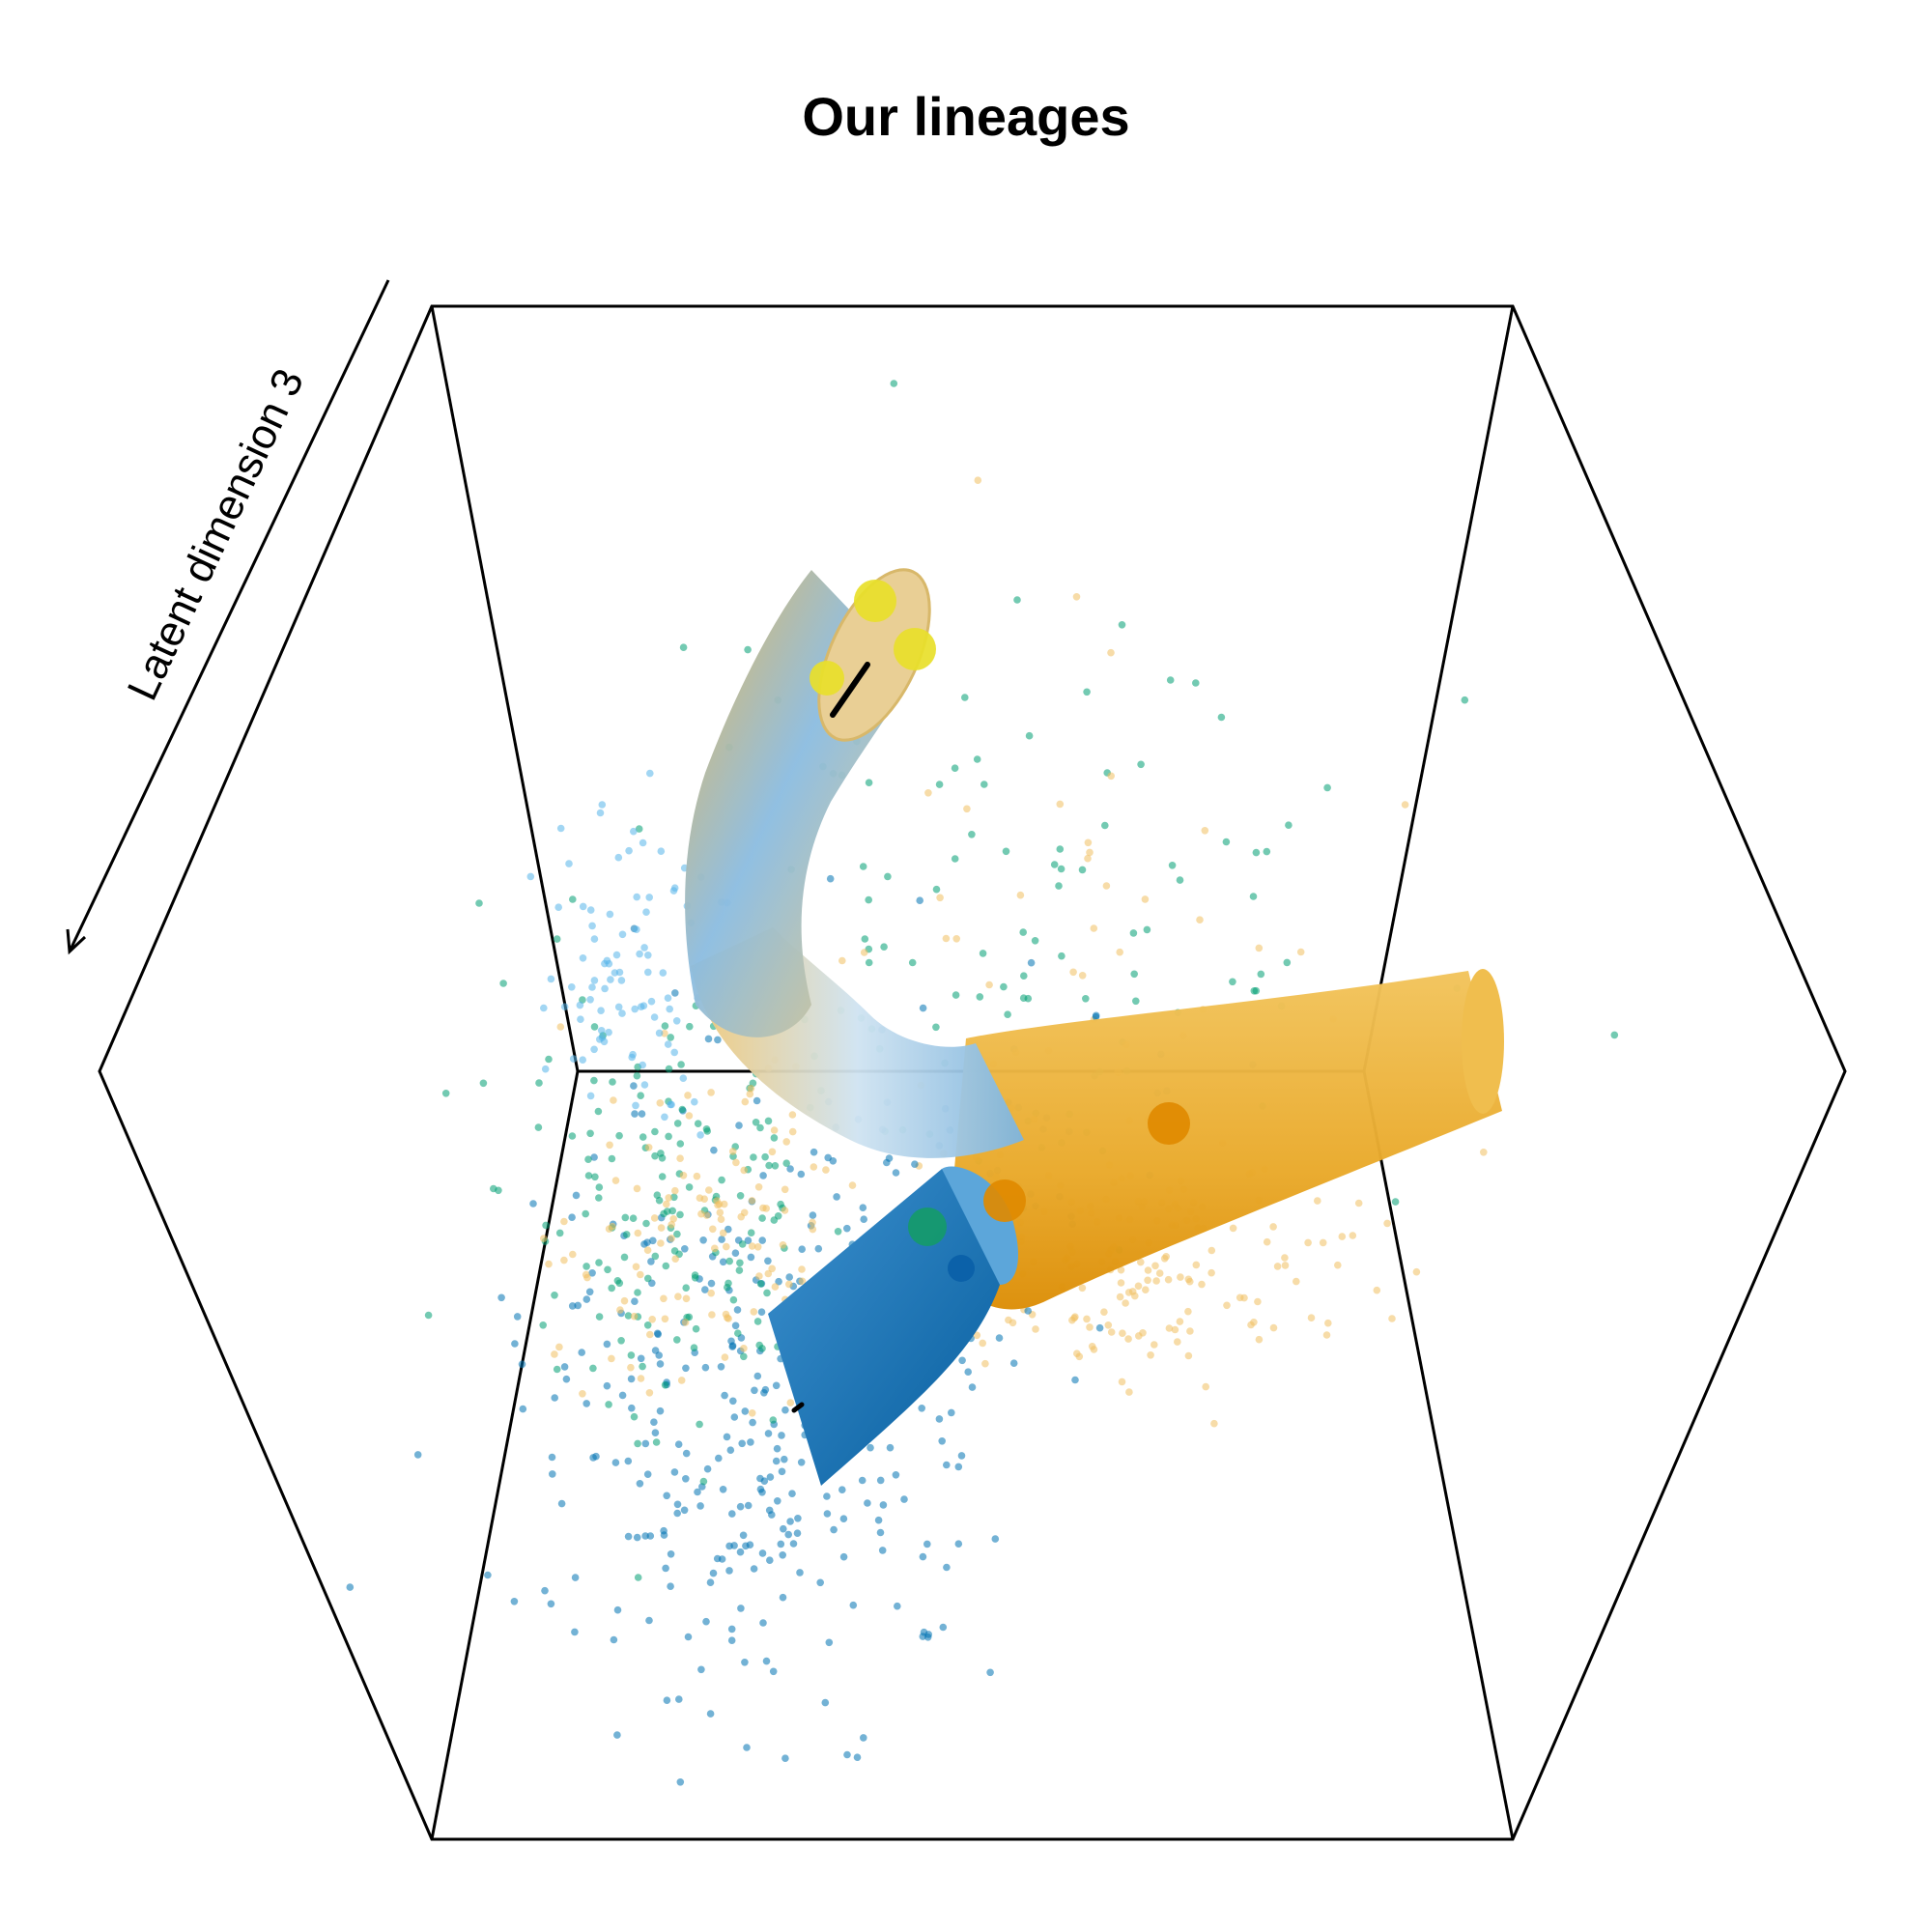  What do you see at coordinates (827, 678) in the screenshot?
I see `lineage-node` at bounding box center [827, 678].